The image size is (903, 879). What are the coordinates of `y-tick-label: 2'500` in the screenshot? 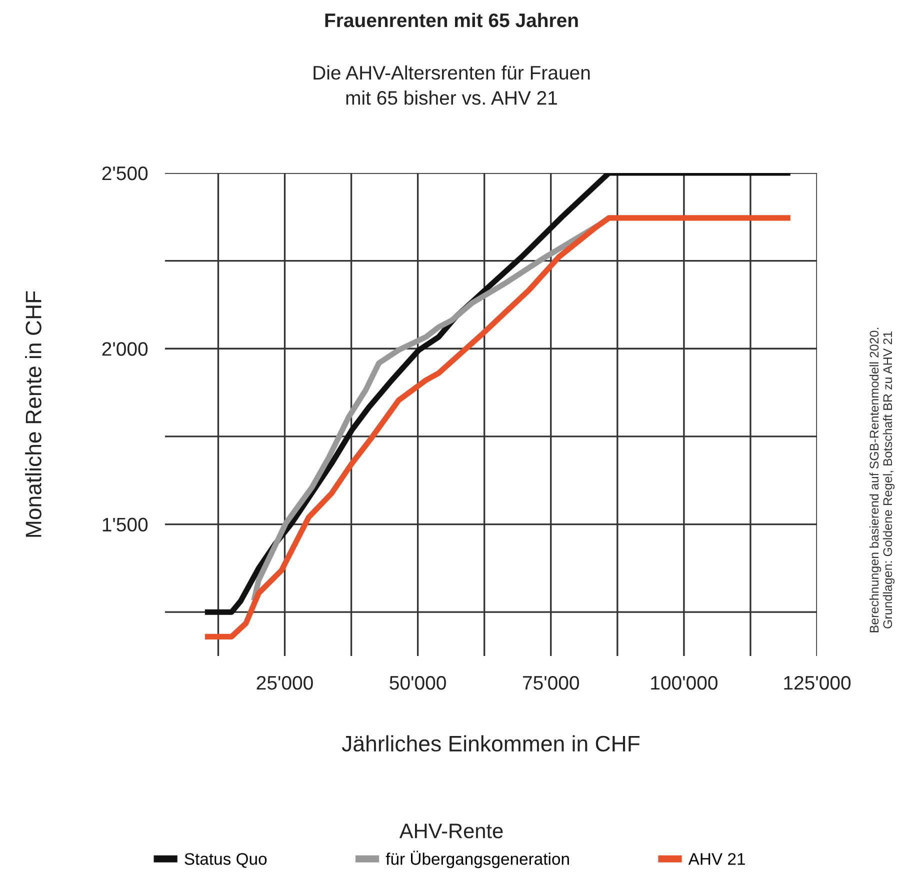 It's located at (125, 173).